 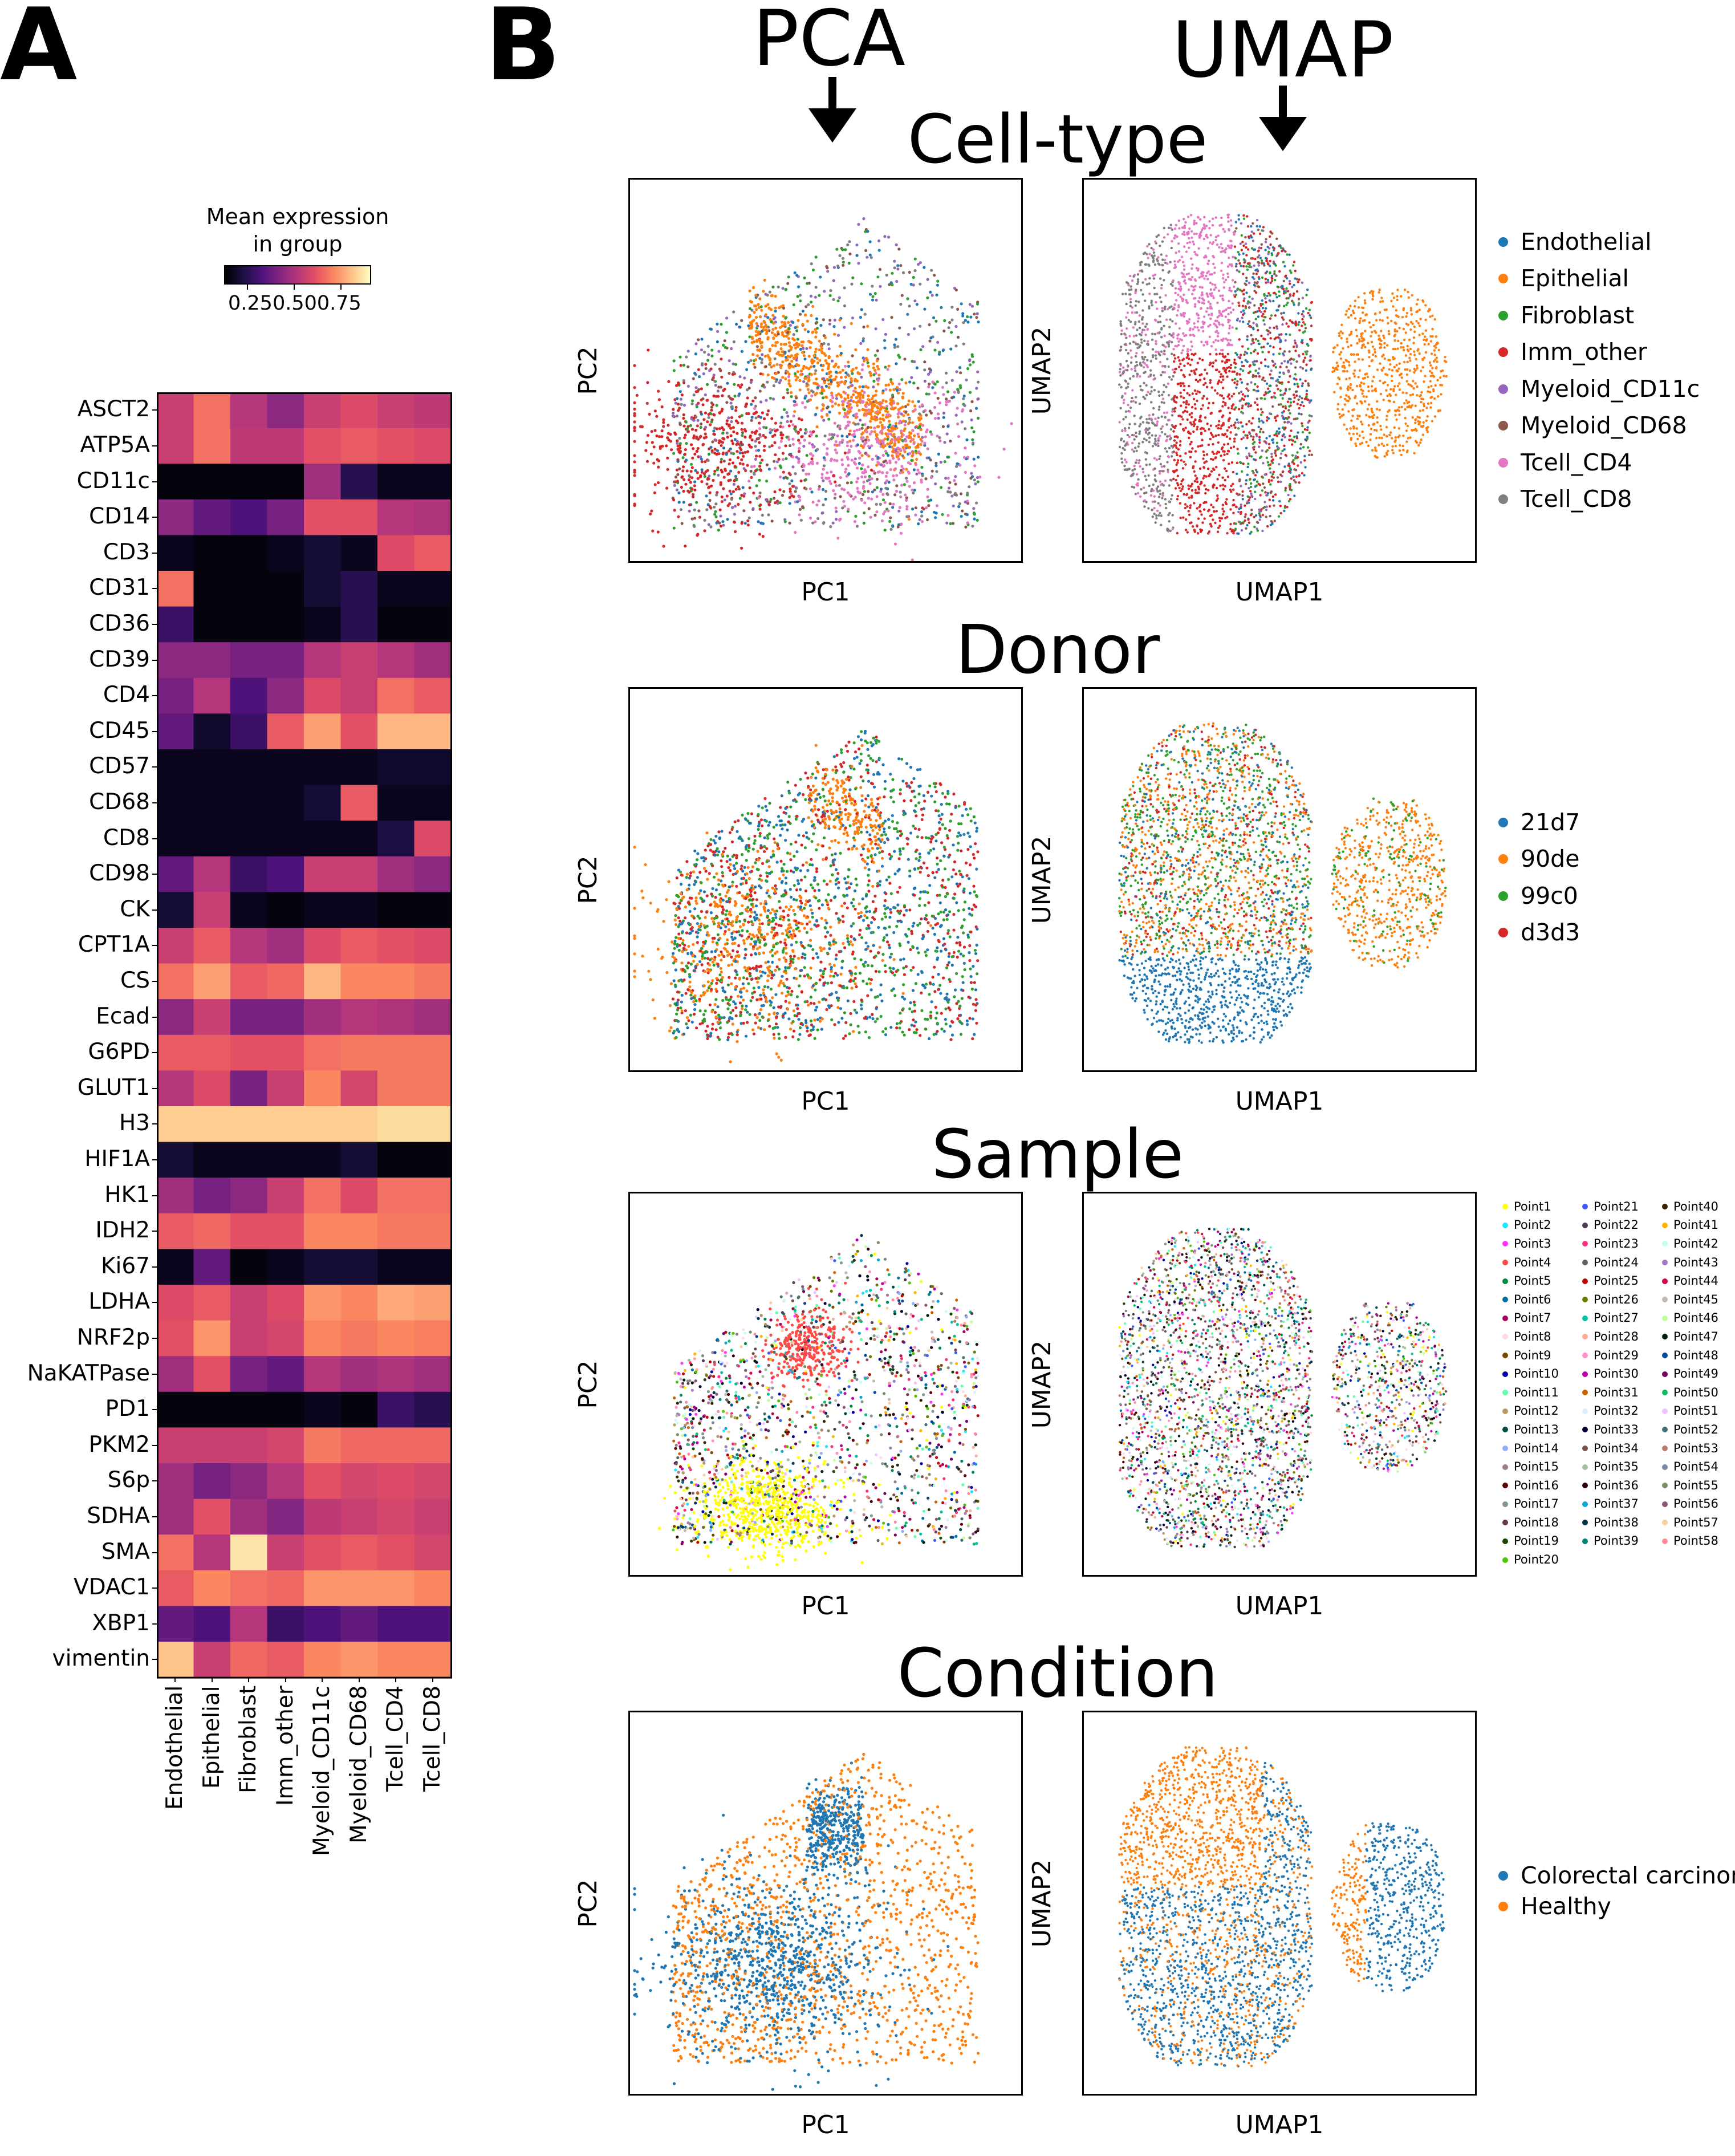 What do you see at coordinates (1537, 1467) in the screenshot?
I see `legend-label: Point15` at bounding box center [1537, 1467].